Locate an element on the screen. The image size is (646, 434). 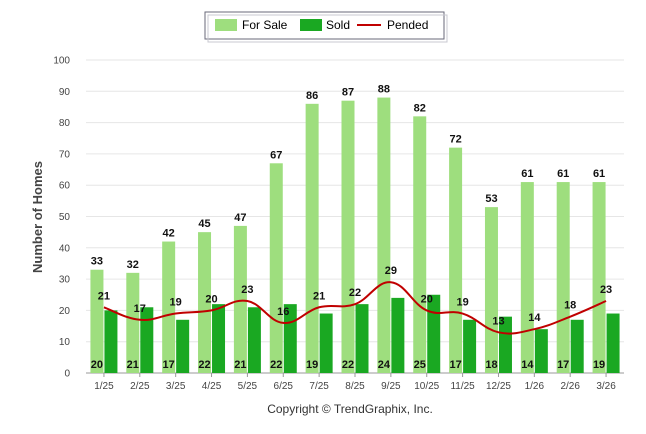
x-tick-label: 11/25 is located at coordinates (462, 386).